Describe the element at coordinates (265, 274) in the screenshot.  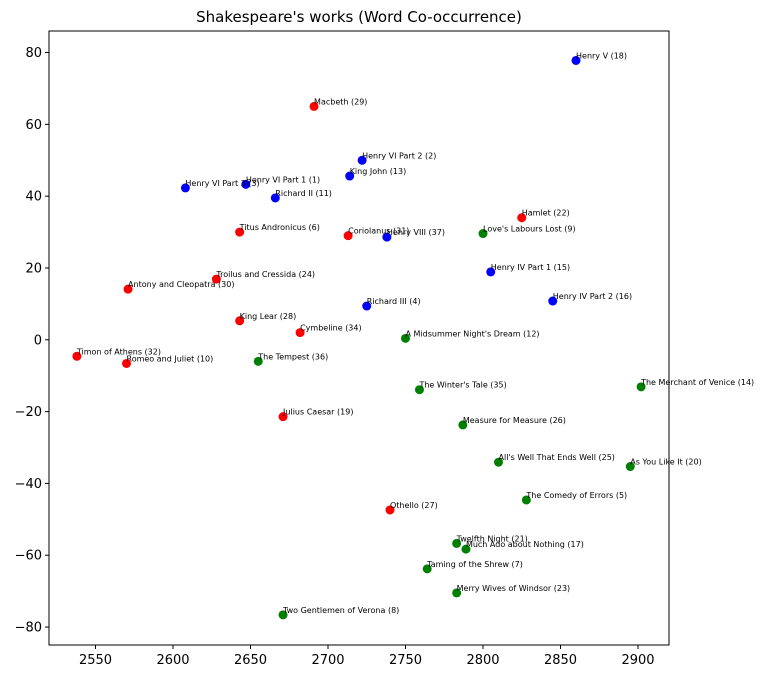
I see `data-point-label: Troilus and Cressida (24)` at that location.